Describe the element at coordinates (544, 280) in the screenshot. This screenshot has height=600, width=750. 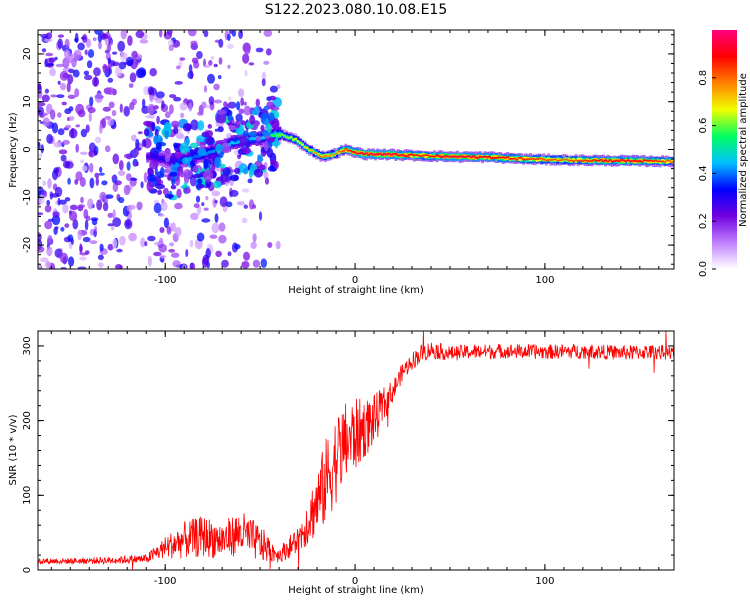
I see `x-tick-label: 100` at that location.